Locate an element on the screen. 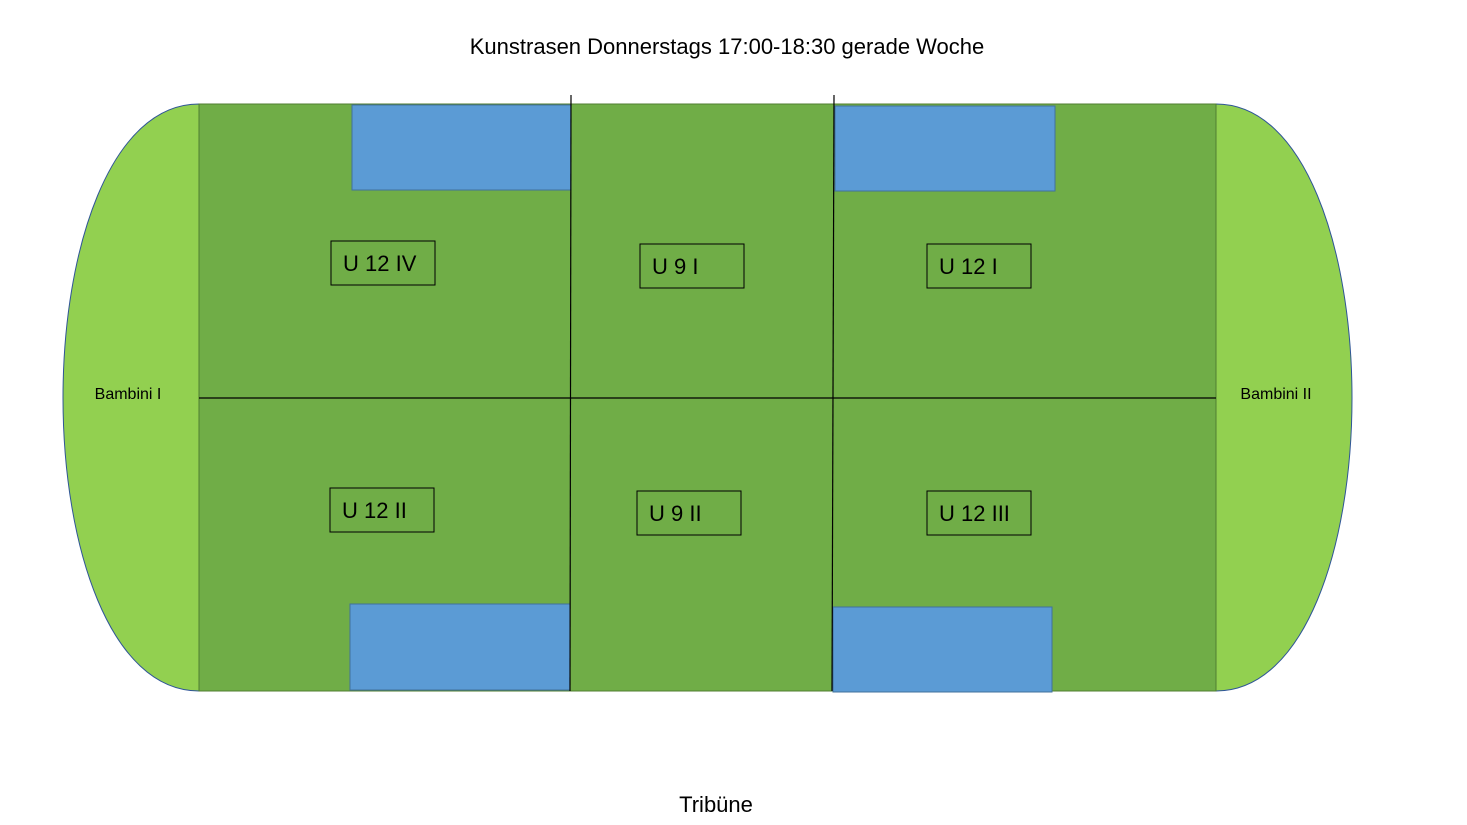 The image size is (1467, 825). zone-label: U 12 III is located at coordinates (974, 513).